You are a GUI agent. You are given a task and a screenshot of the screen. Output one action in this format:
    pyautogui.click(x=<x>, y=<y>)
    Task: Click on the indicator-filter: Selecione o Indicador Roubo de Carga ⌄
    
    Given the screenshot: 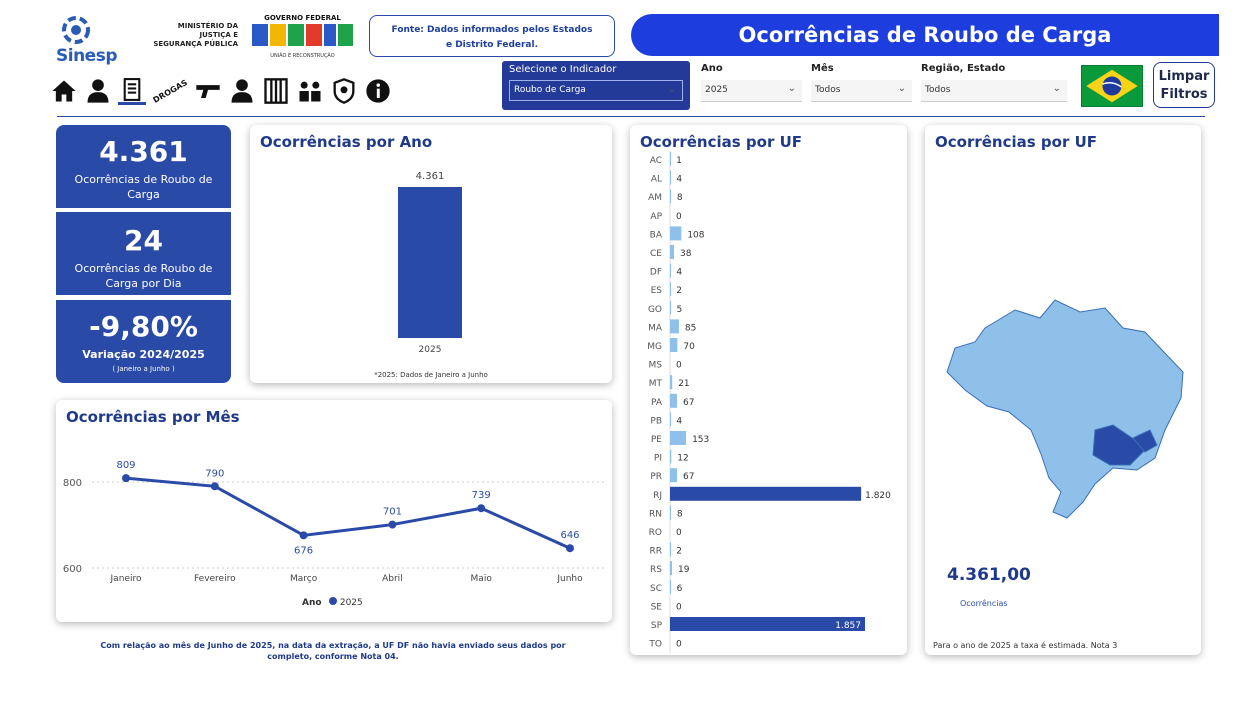 What is the action you would take?
    pyautogui.click(x=596, y=85)
    